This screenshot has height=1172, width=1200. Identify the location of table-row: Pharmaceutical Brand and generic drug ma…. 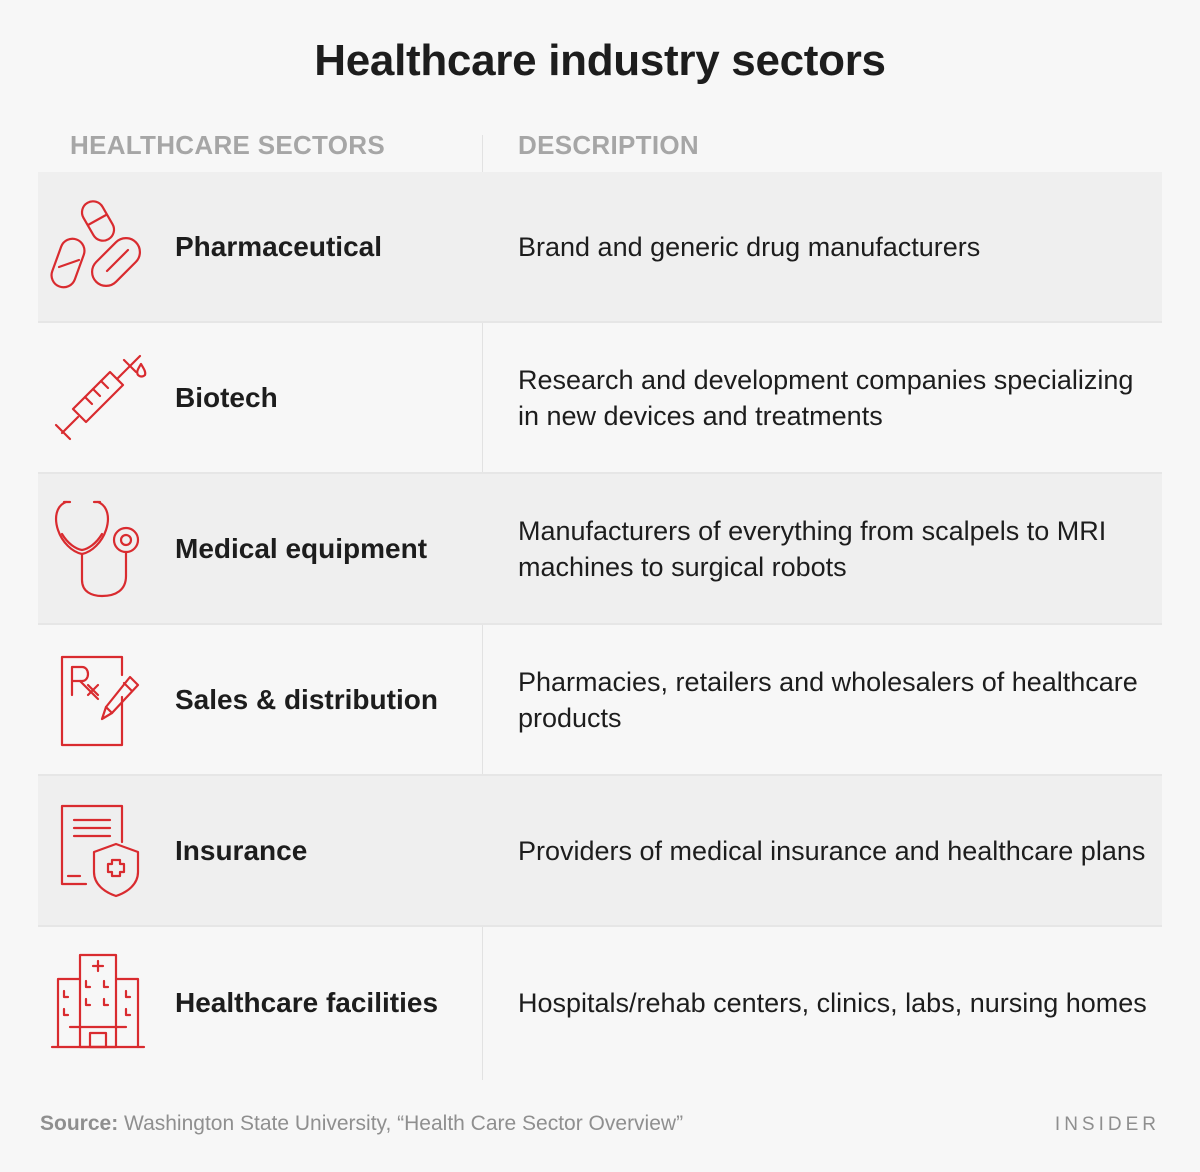
(600, 247).